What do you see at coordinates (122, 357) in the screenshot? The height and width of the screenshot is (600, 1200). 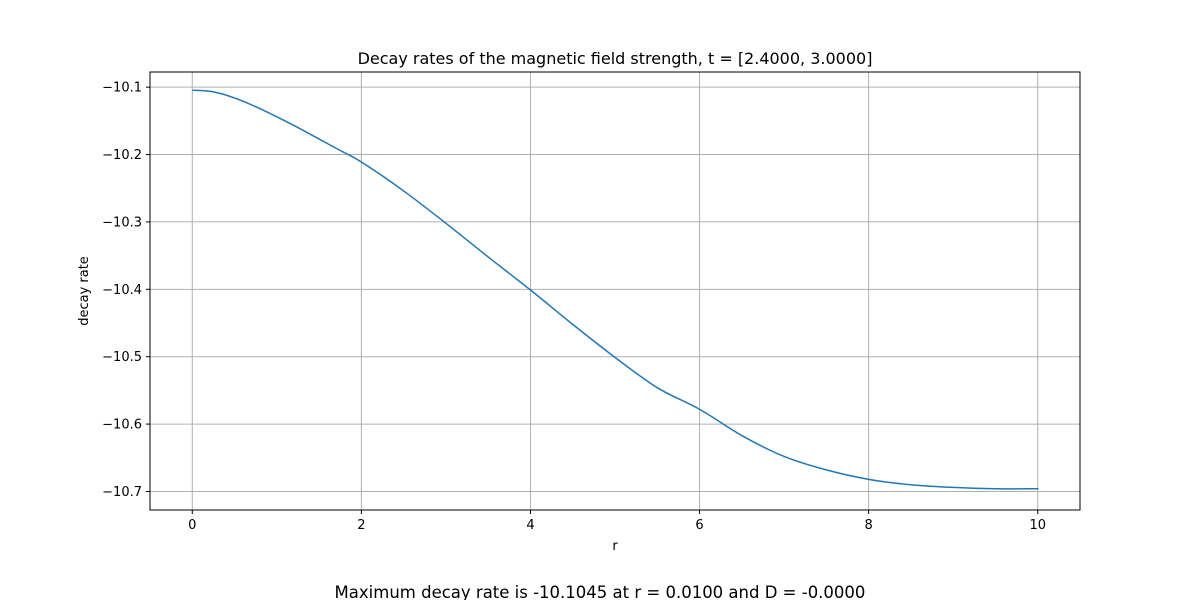 I see `y-tick-label: −10.5` at bounding box center [122, 357].